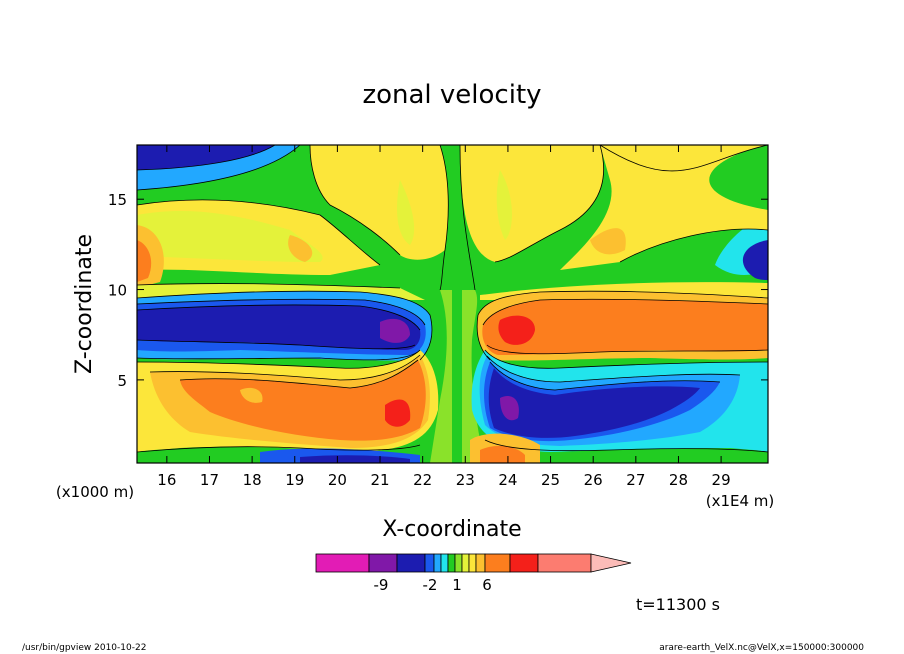 The height and width of the screenshot is (654, 904). What do you see at coordinates (457, 585) in the screenshot?
I see `colorbar-label: 1` at bounding box center [457, 585].